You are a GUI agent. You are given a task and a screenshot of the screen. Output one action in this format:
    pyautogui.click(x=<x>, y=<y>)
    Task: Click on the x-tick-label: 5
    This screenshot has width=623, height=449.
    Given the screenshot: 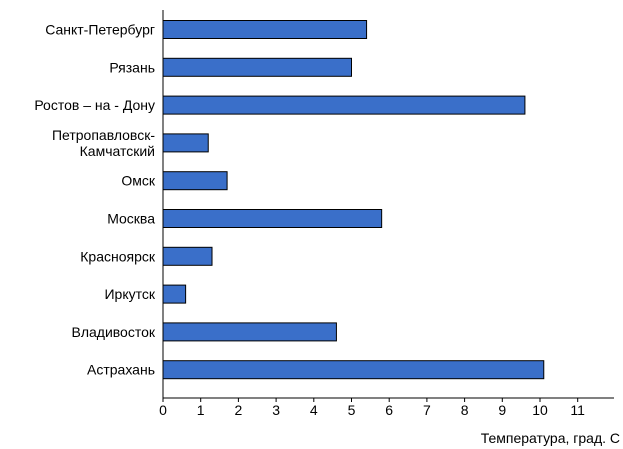 What is the action you would take?
    pyautogui.click(x=352, y=410)
    